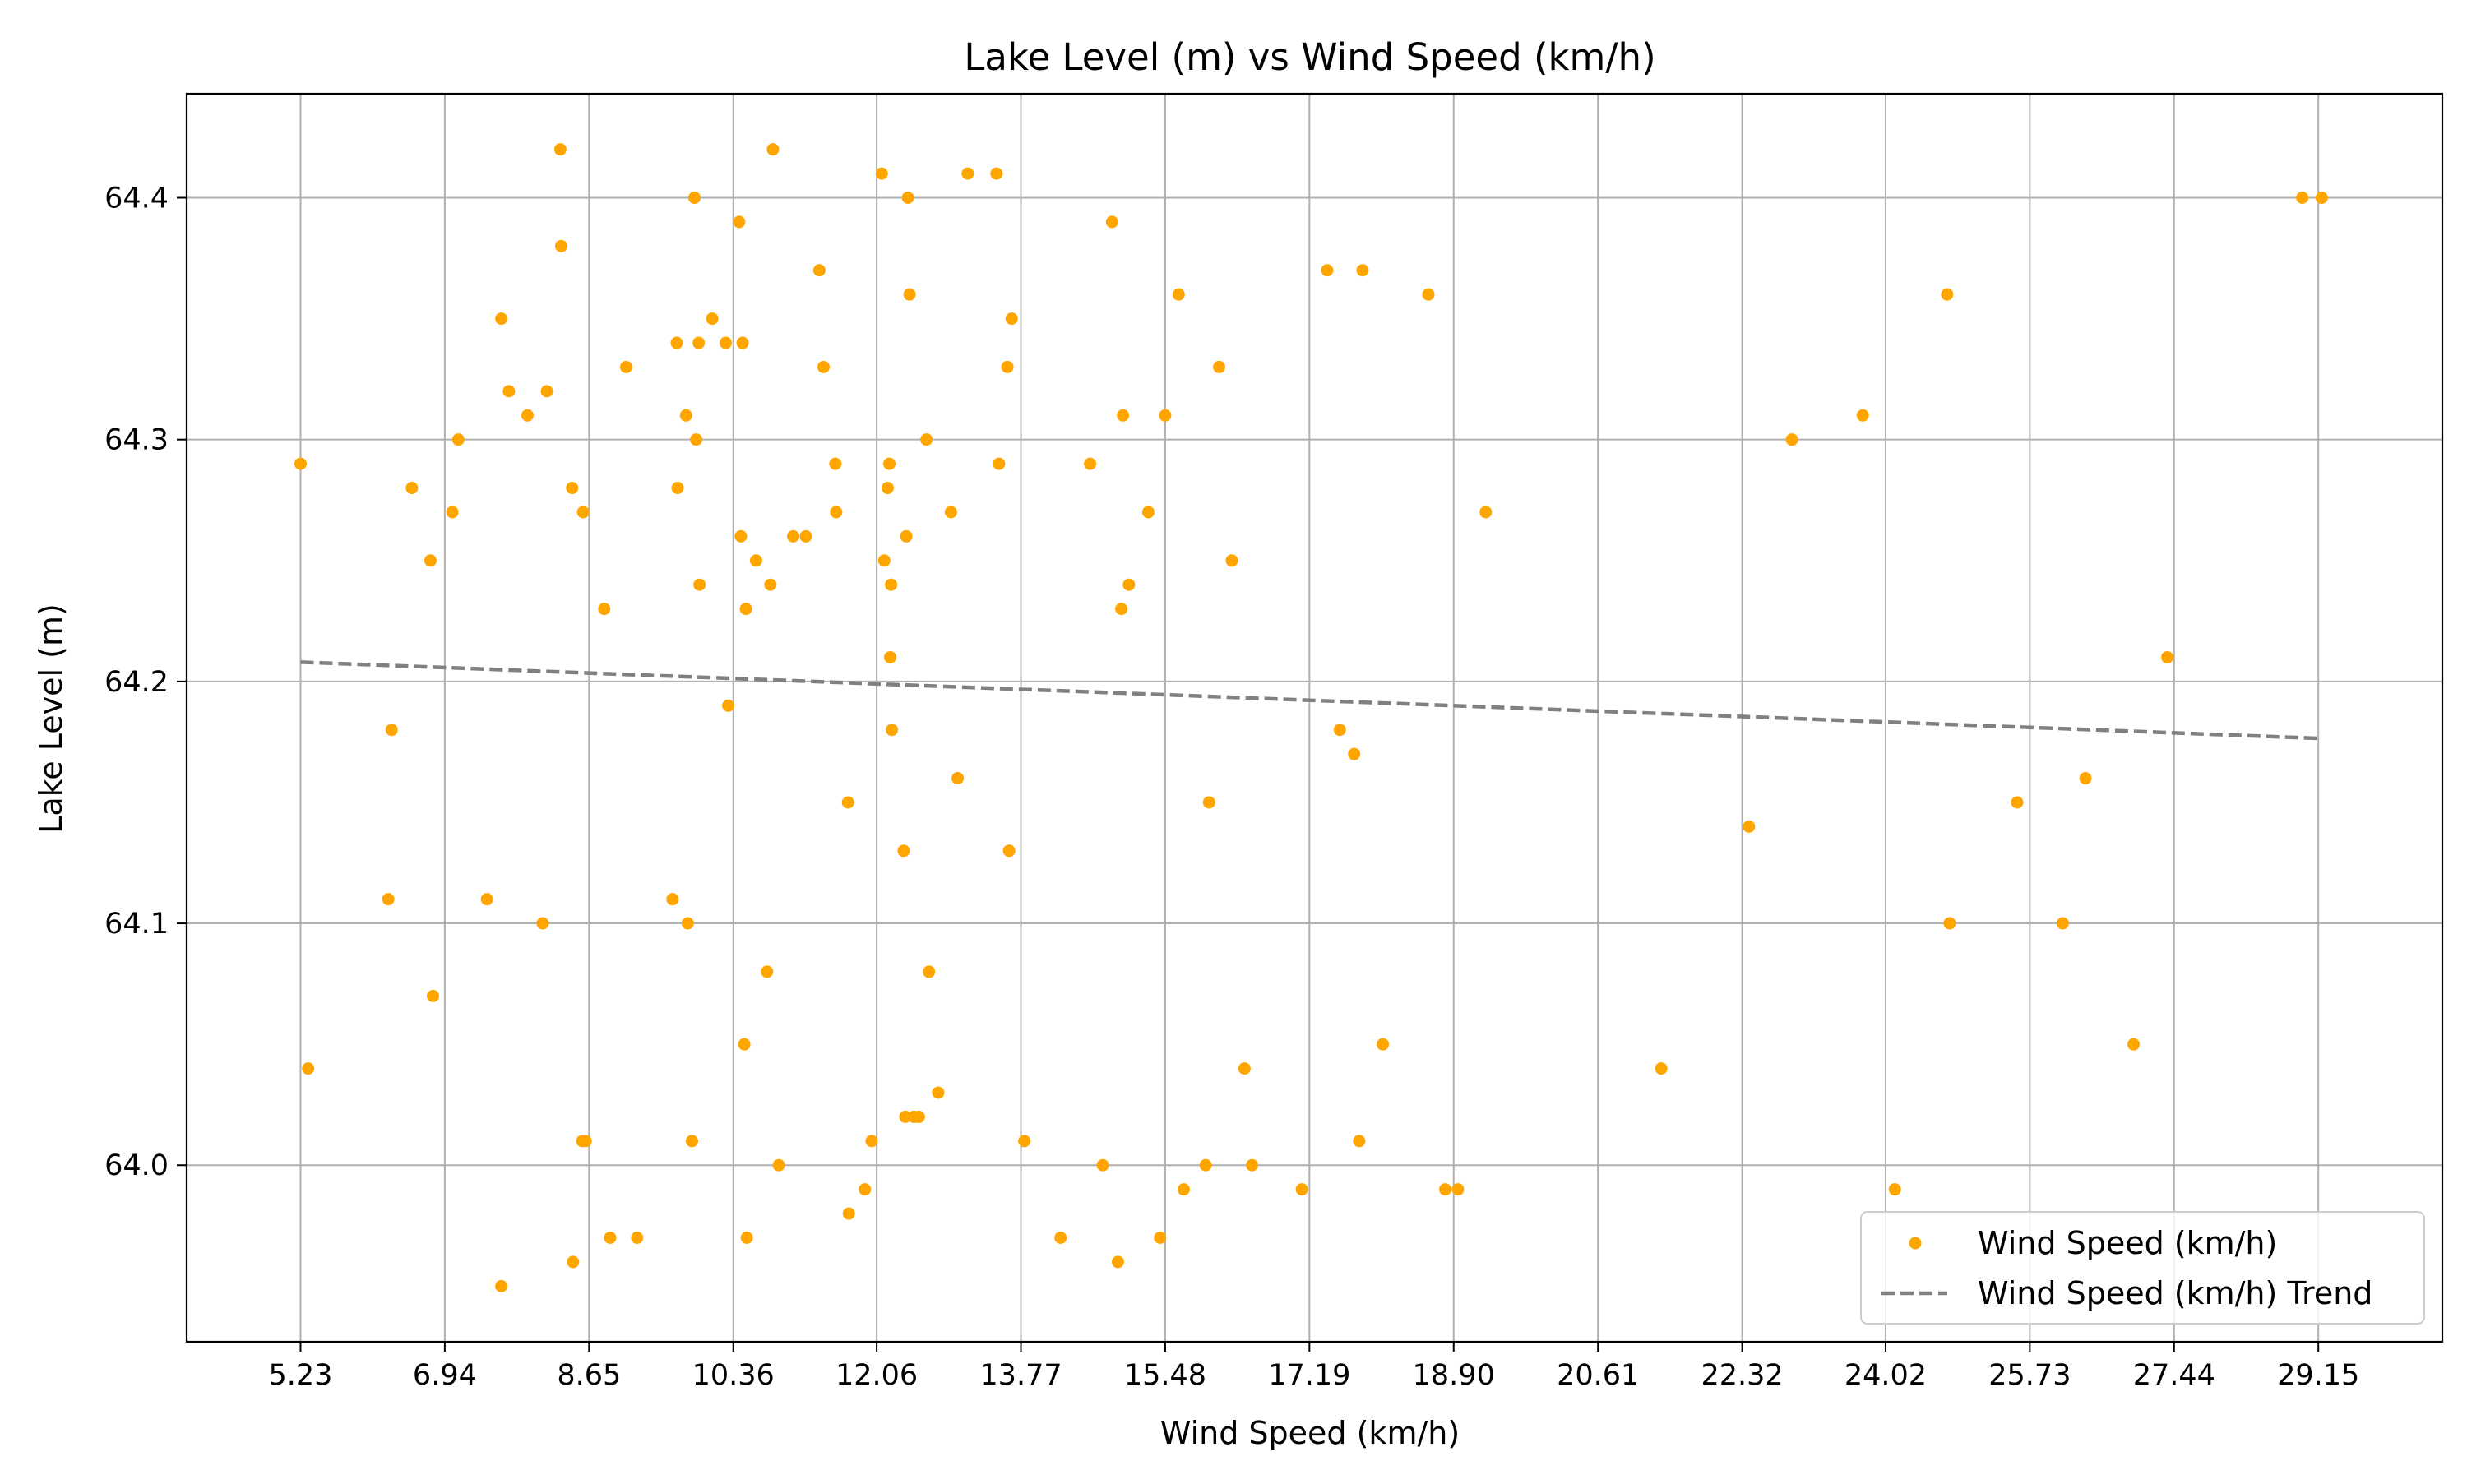 Image resolution: width=2467 pixels, height=1484 pixels. Describe the element at coordinates (2175, 1293) in the screenshot. I see `legend-label-trend: Wind Speed (km/h) Trend` at that location.